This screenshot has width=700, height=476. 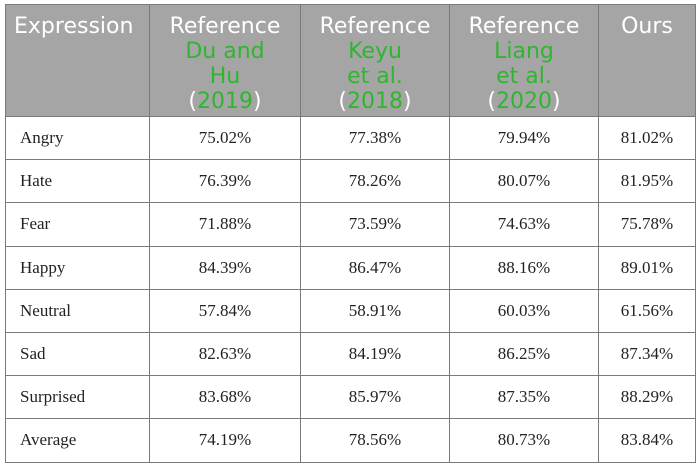 I want to click on value-cell: 86.25%, so click(x=524, y=354).